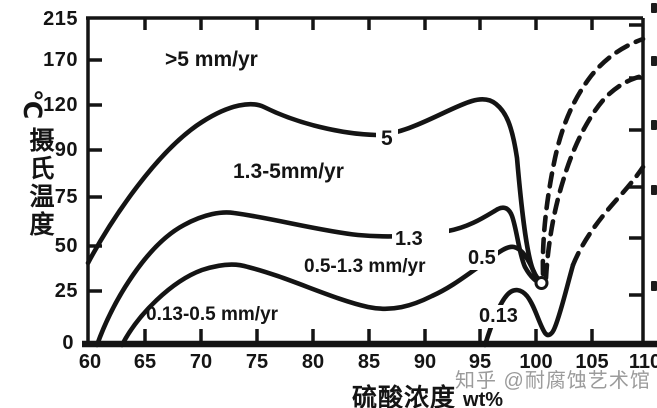 This screenshot has width=657, height=408. What do you see at coordinates (536, 362) in the screenshot?
I see `x-tick-100: 100` at bounding box center [536, 362].